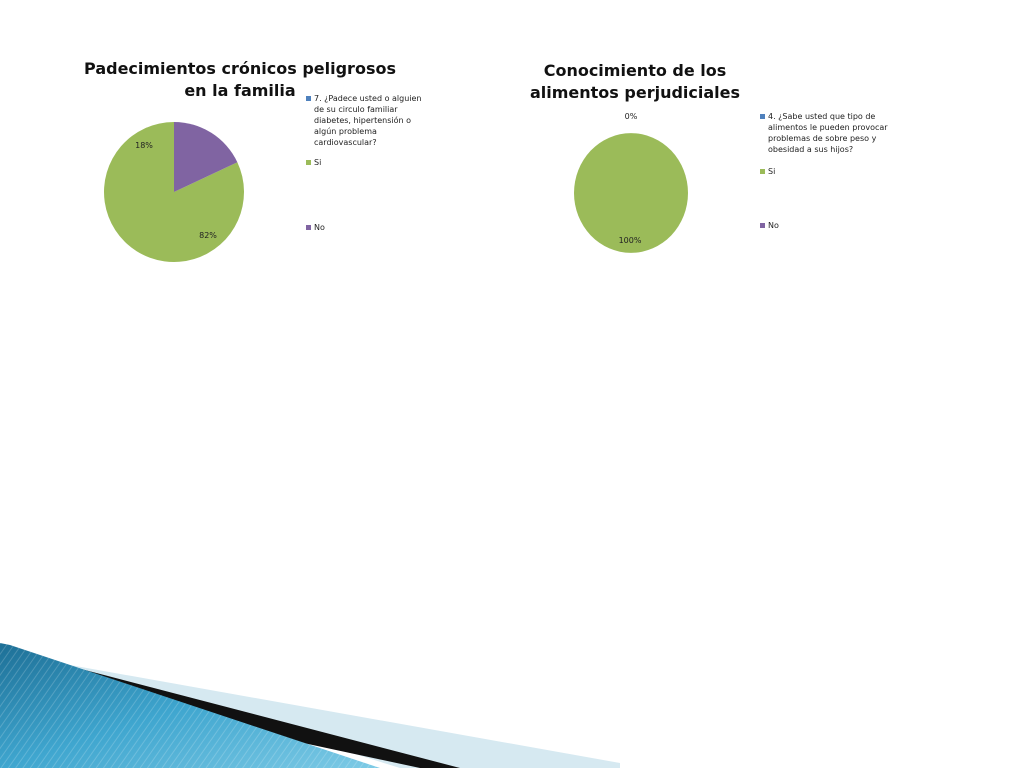 The image size is (1024, 768). Describe the element at coordinates (773, 225) in the screenshot. I see `chart-2-legend-label-no: No` at that location.